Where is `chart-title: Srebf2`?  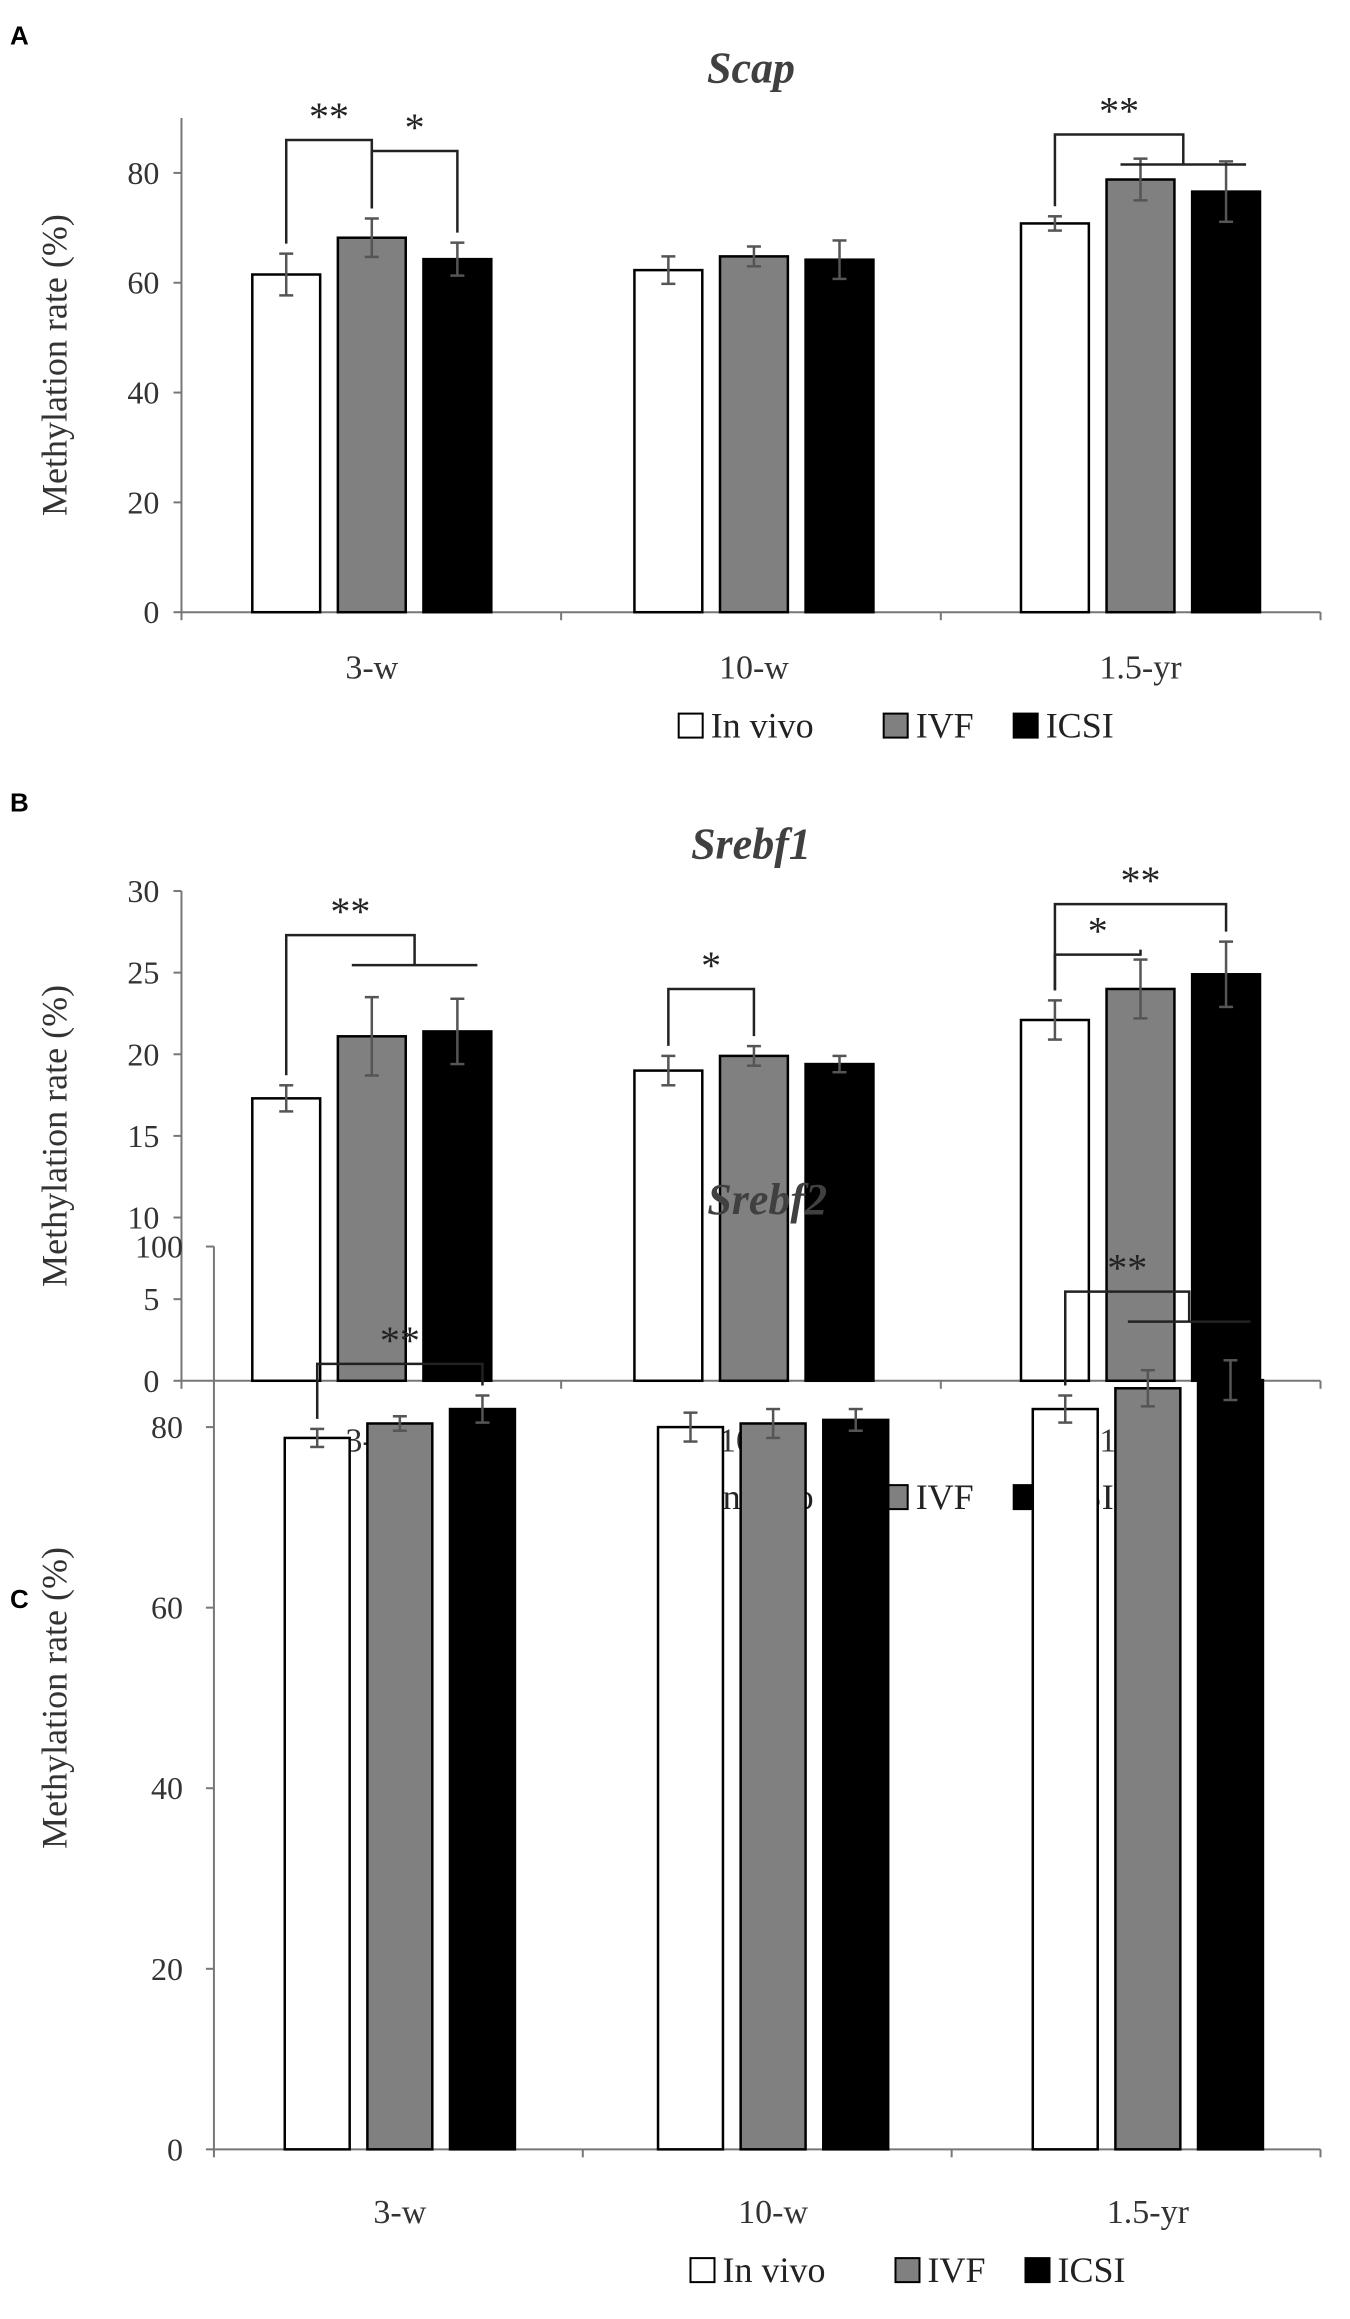
chart-title: Srebf2 is located at coordinates (767, 1199).